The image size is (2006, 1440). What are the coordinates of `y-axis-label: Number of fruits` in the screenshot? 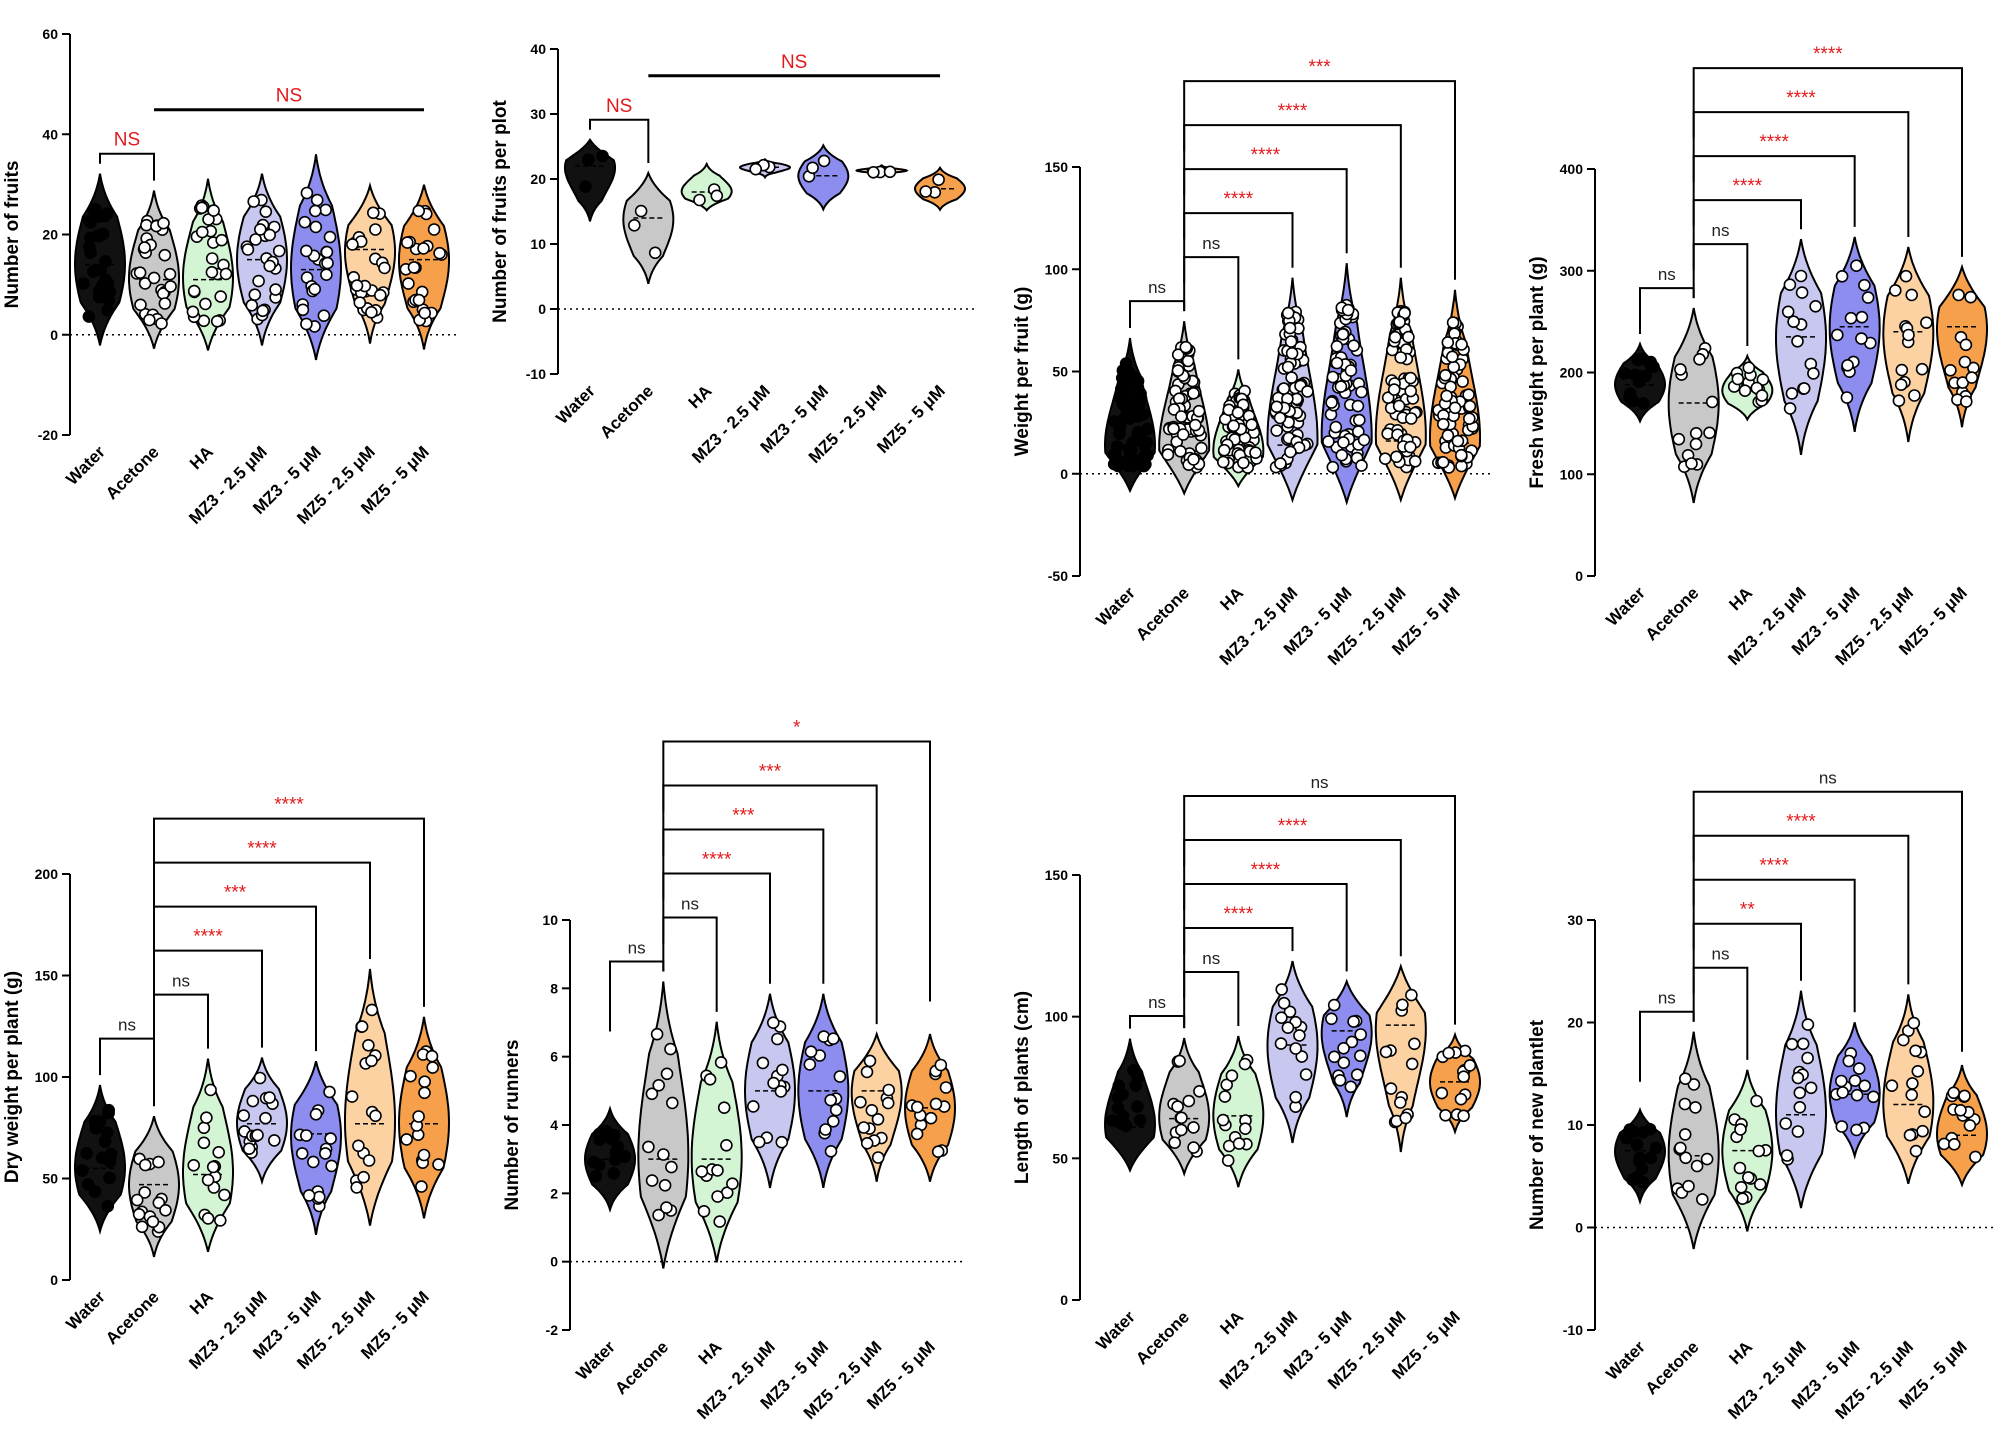 It's located at (12, 235).